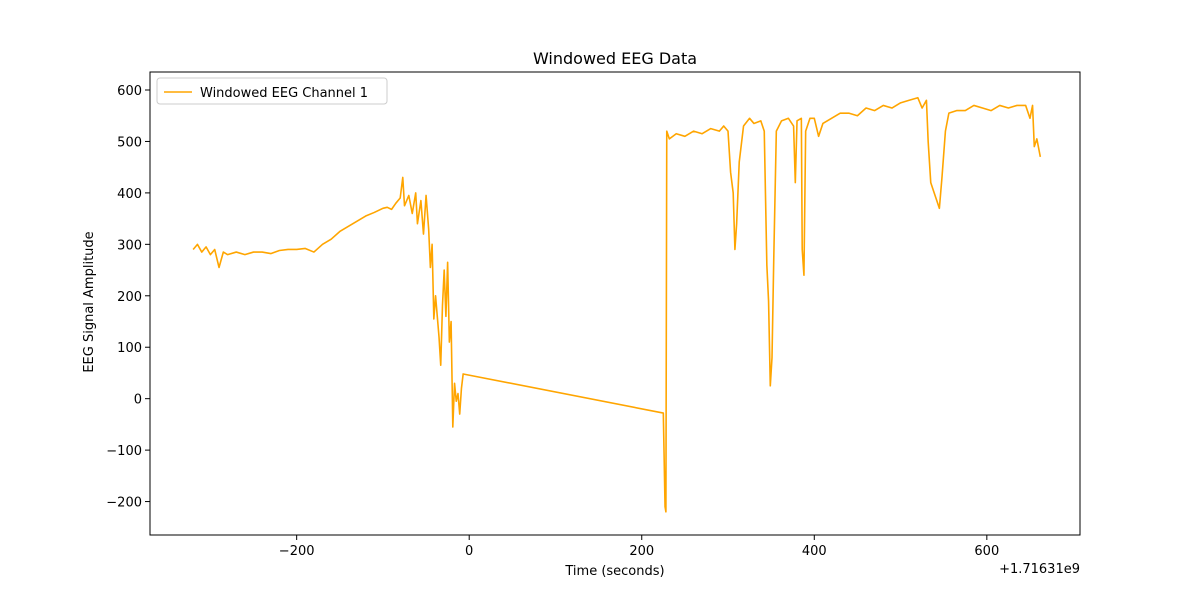 Image resolution: width=1200 pixels, height=600 pixels. Describe the element at coordinates (129, 348) in the screenshot. I see `y-tick-label: 100` at that location.